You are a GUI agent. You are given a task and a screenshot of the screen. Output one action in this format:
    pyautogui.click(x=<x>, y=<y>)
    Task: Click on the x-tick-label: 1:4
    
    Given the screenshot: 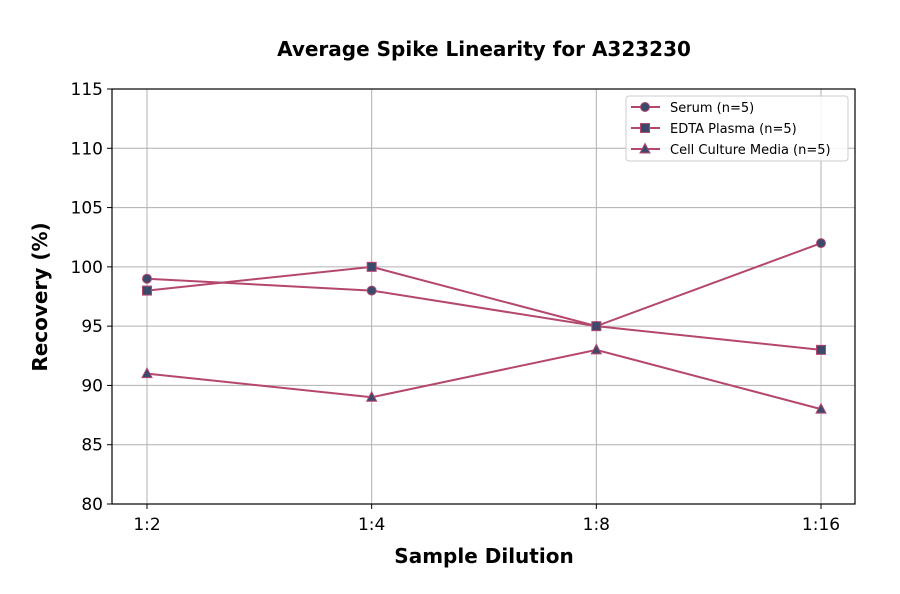 What is the action you would take?
    pyautogui.click(x=371, y=525)
    